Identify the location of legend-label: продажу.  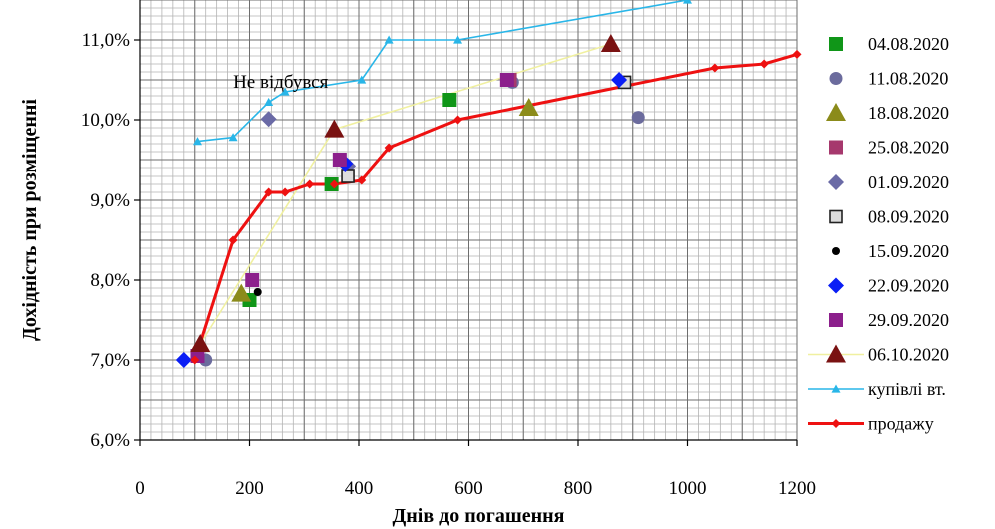
(901, 424).